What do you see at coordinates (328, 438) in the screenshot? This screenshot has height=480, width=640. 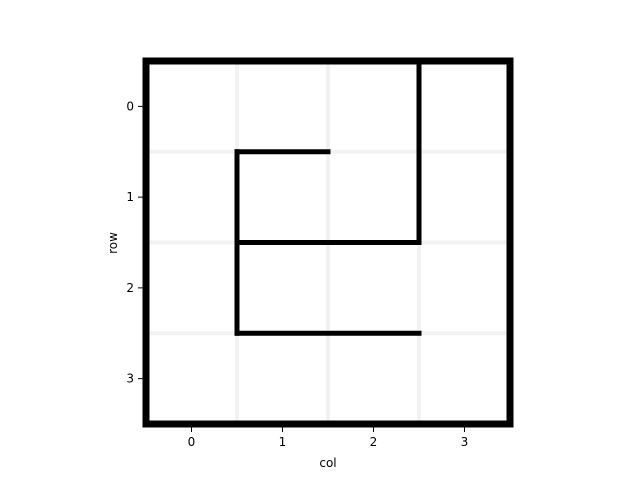 I see `x-axis-ticks: 0 1 2 3` at bounding box center [328, 438].